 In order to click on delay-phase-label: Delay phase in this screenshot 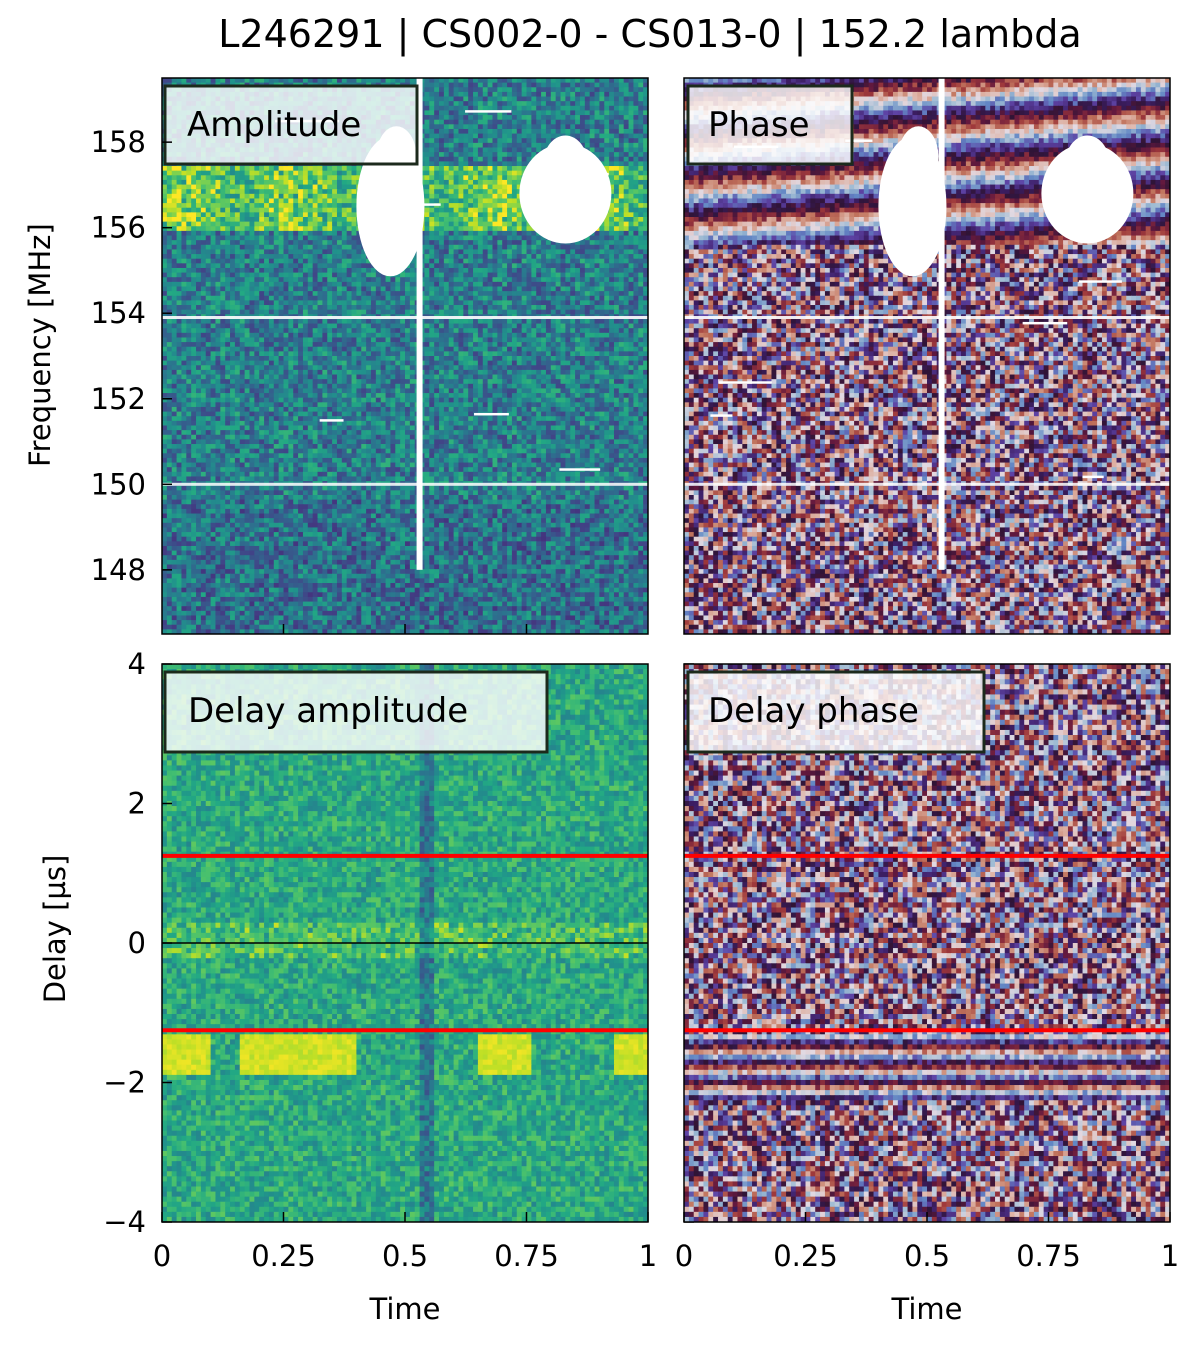, I will do `click(813, 711)`.